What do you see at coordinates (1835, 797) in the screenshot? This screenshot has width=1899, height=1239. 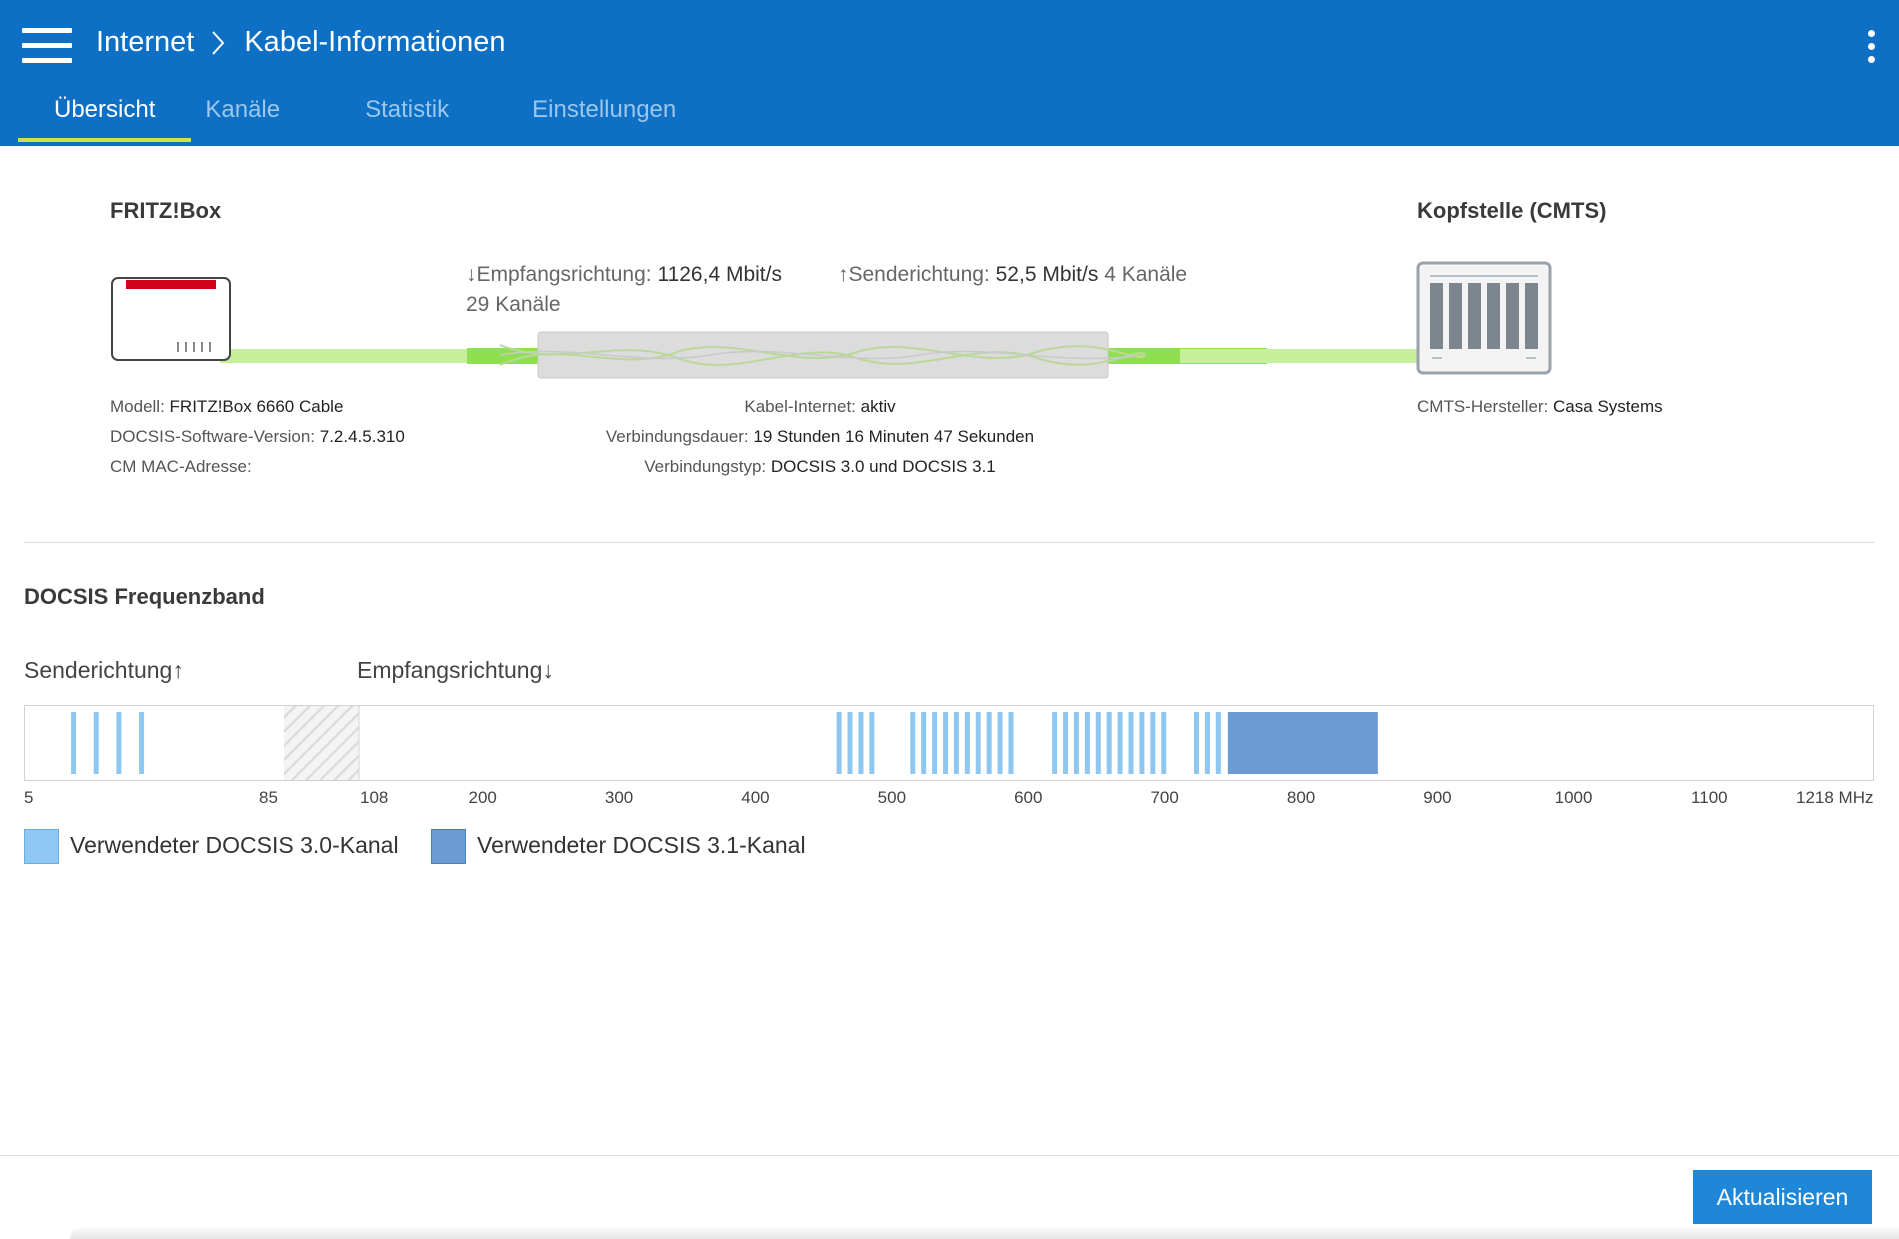 I see `frequency-tick-label: 1218 MHz` at bounding box center [1835, 797].